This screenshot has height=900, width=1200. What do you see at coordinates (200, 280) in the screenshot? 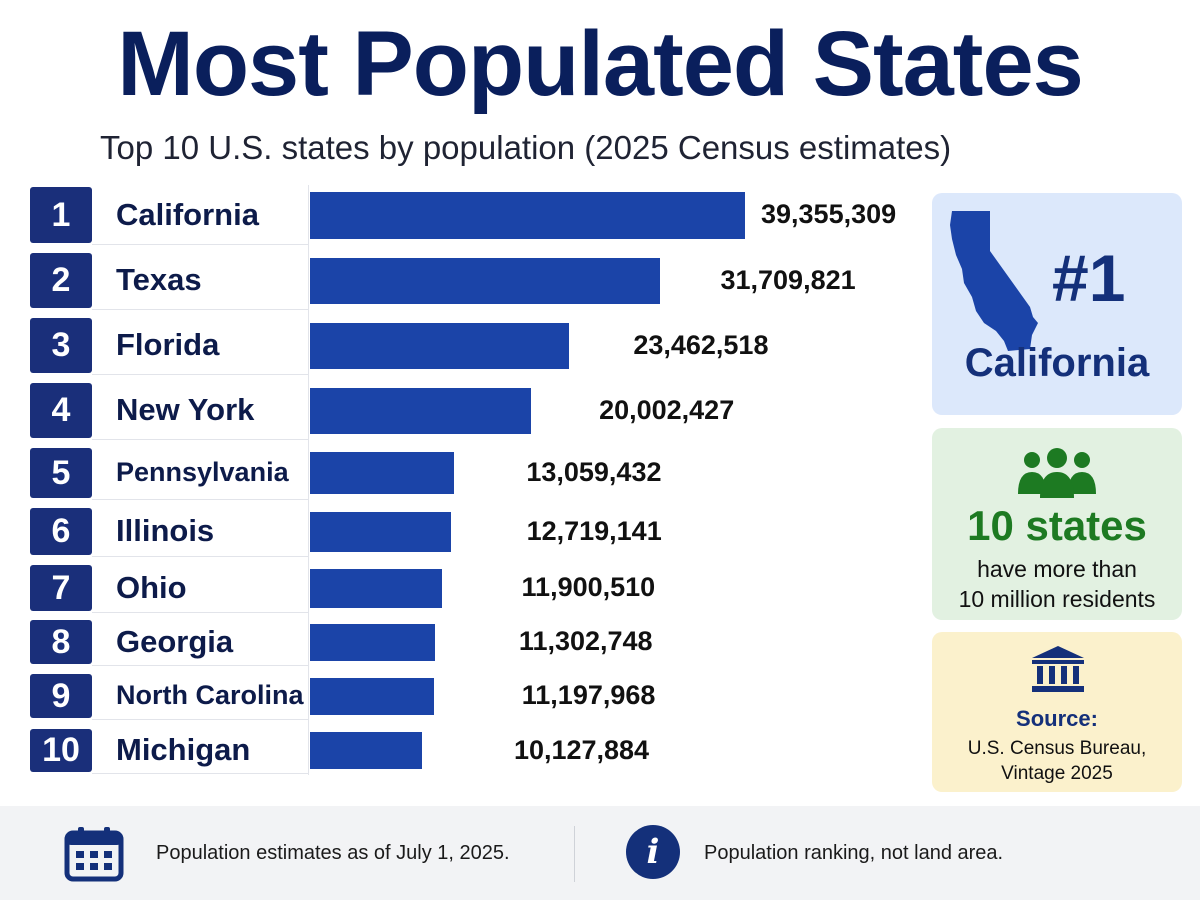
I see `state-label: Texas` at bounding box center [200, 280].